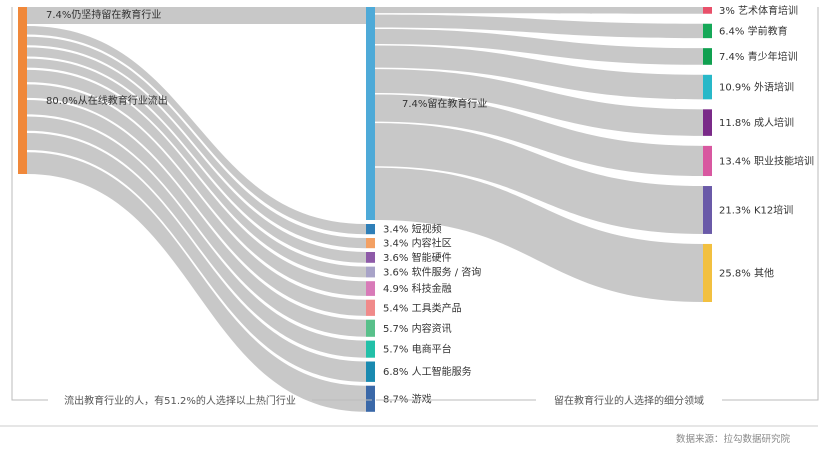 The height and width of the screenshot is (452, 830). What do you see at coordinates (417, 349) in the screenshot?
I see `industry-label: 5.7% 电商平台` at bounding box center [417, 349].